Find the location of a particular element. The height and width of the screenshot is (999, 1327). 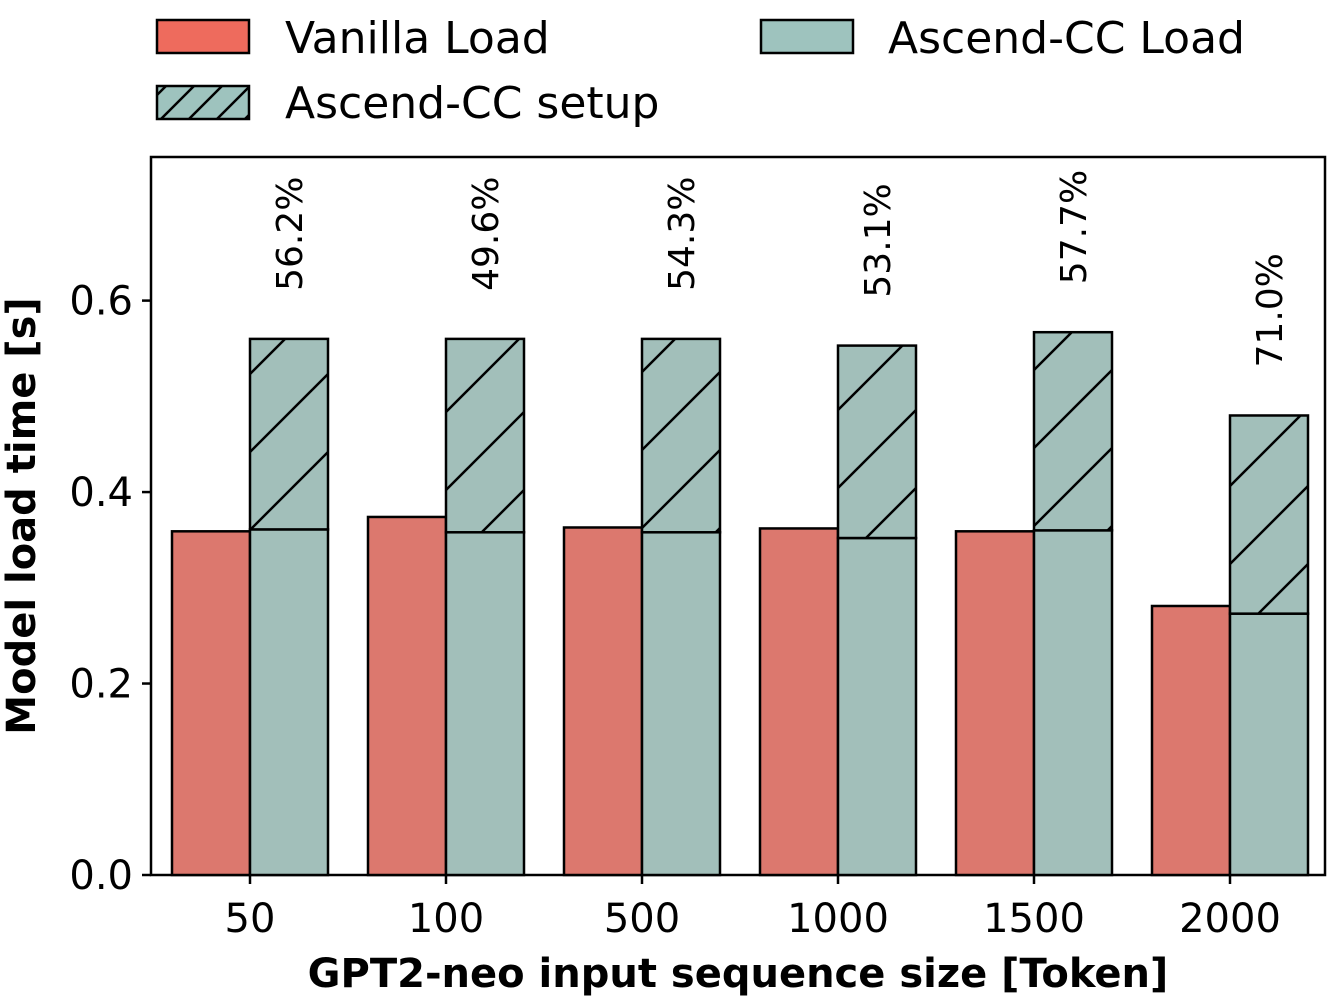

legend-swatch-ascend-cc-load is located at coordinates (807, 36).